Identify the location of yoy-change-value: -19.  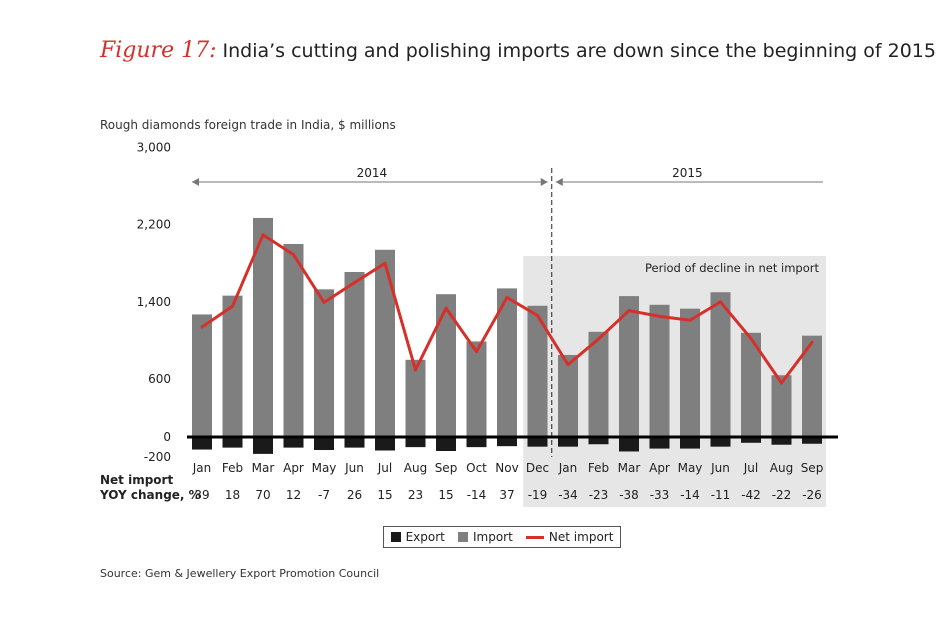
(538, 495).